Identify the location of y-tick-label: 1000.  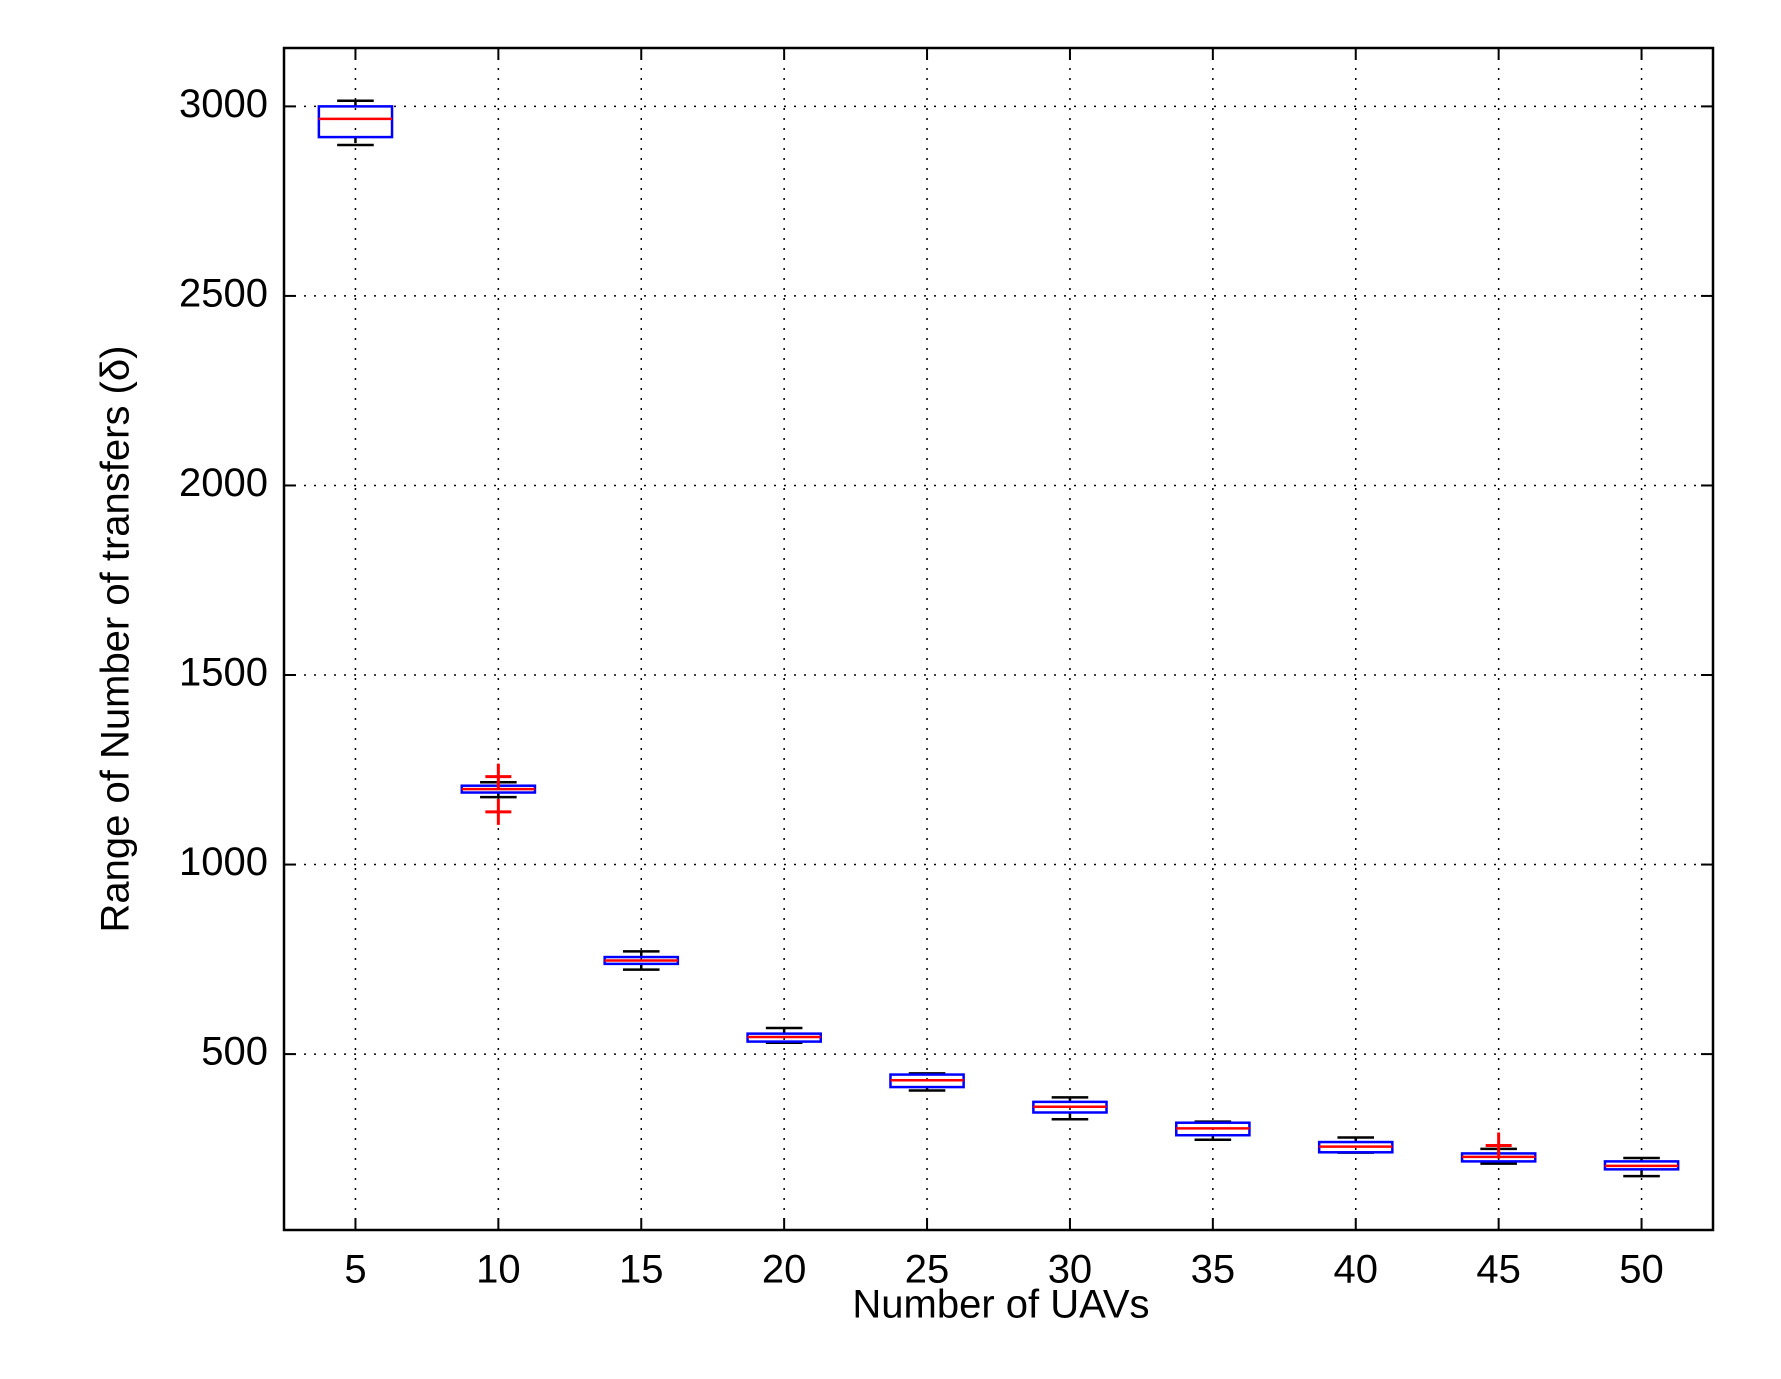
(223, 862).